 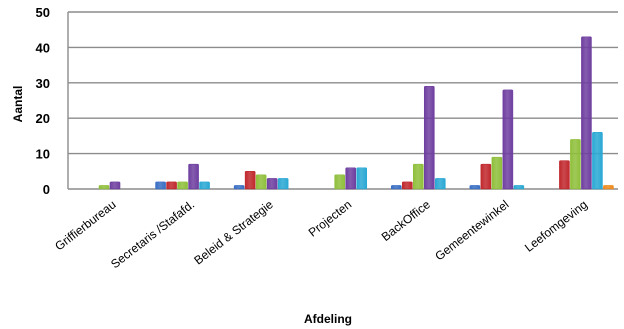 I want to click on y-tick-label: 10, so click(x=43, y=154).